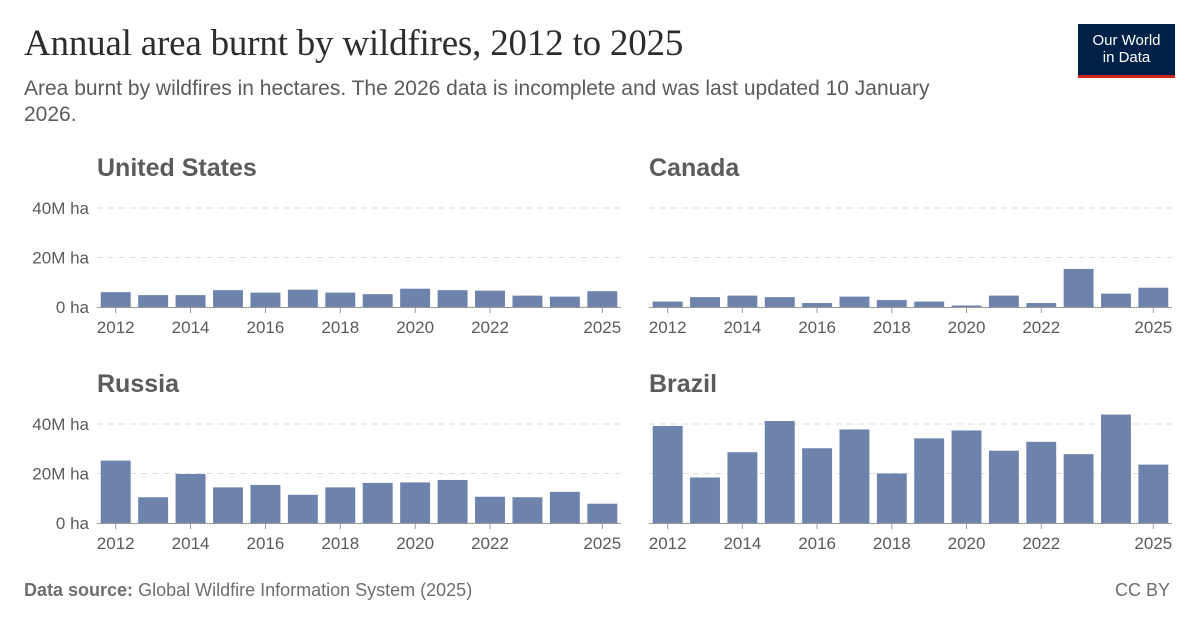 Image resolution: width=1200 pixels, height=627 pixels. What do you see at coordinates (602, 543) in the screenshot?
I see `x-tick-label-russia-2025: 2025` at bounding box center [602, 543].